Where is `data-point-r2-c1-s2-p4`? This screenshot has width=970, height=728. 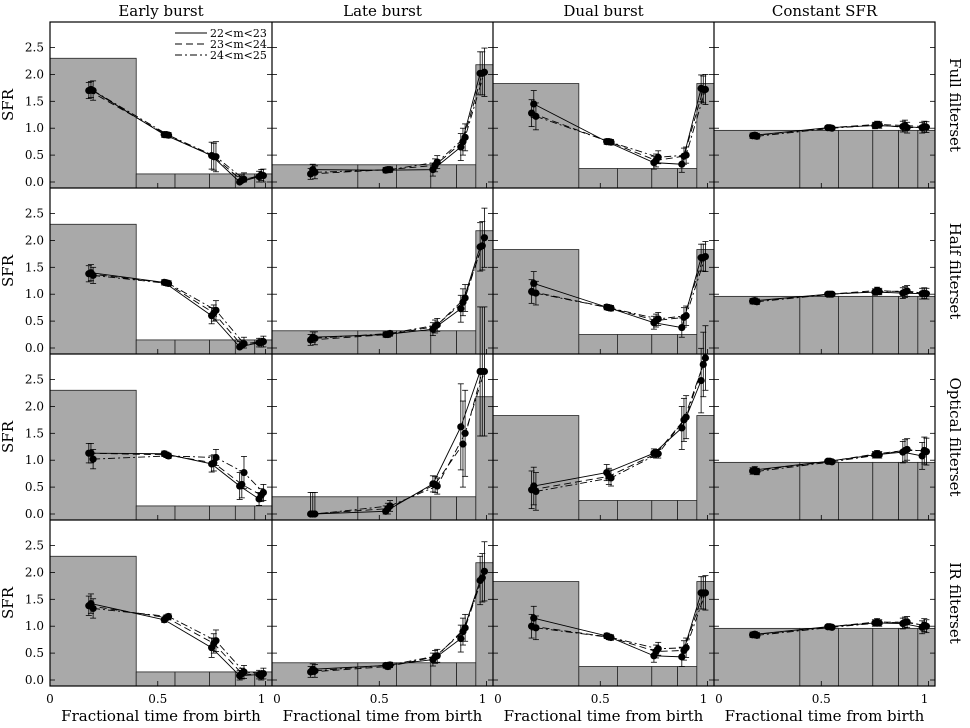
data-point-r2-c1-s2-p4 is located at coordinates (484, 371).